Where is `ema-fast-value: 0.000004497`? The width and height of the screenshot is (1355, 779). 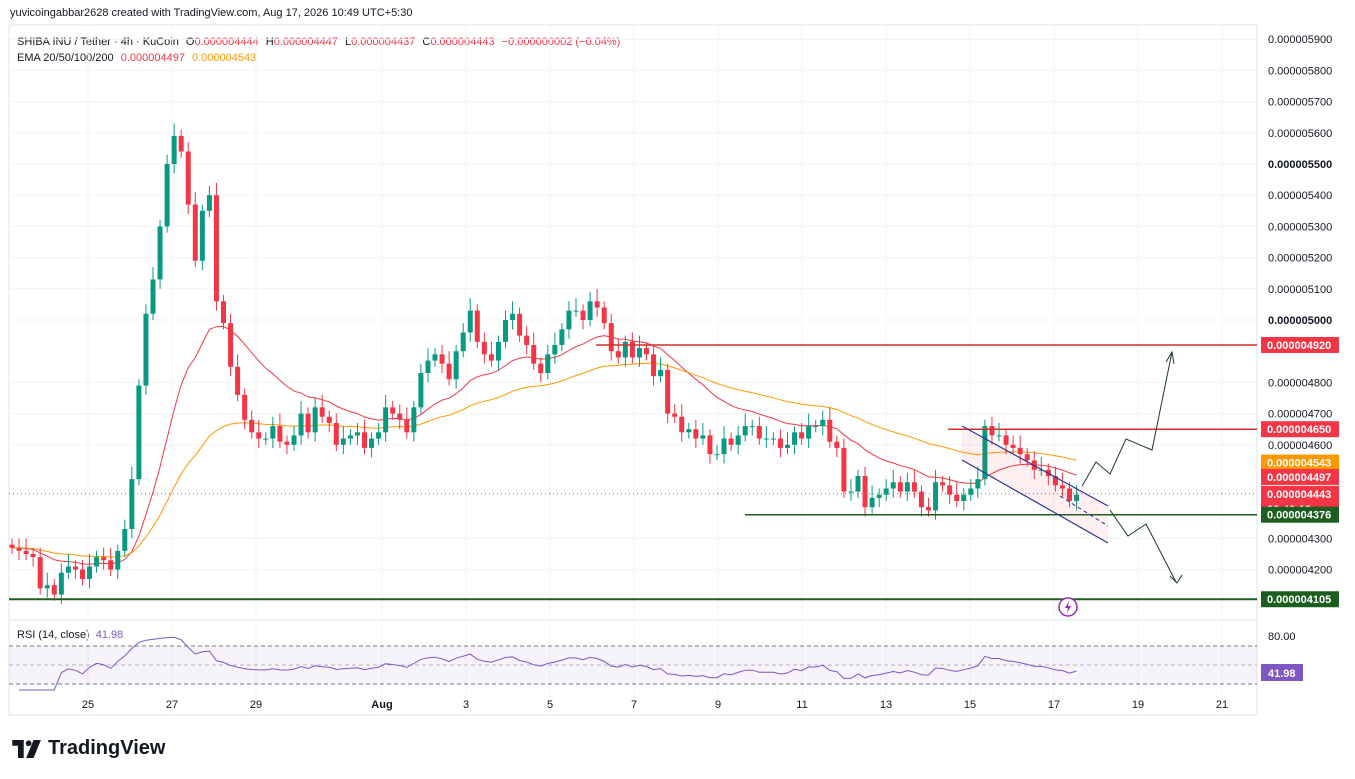
ema-fast-value: 0.000004497 is located at coordinates (152, 58).